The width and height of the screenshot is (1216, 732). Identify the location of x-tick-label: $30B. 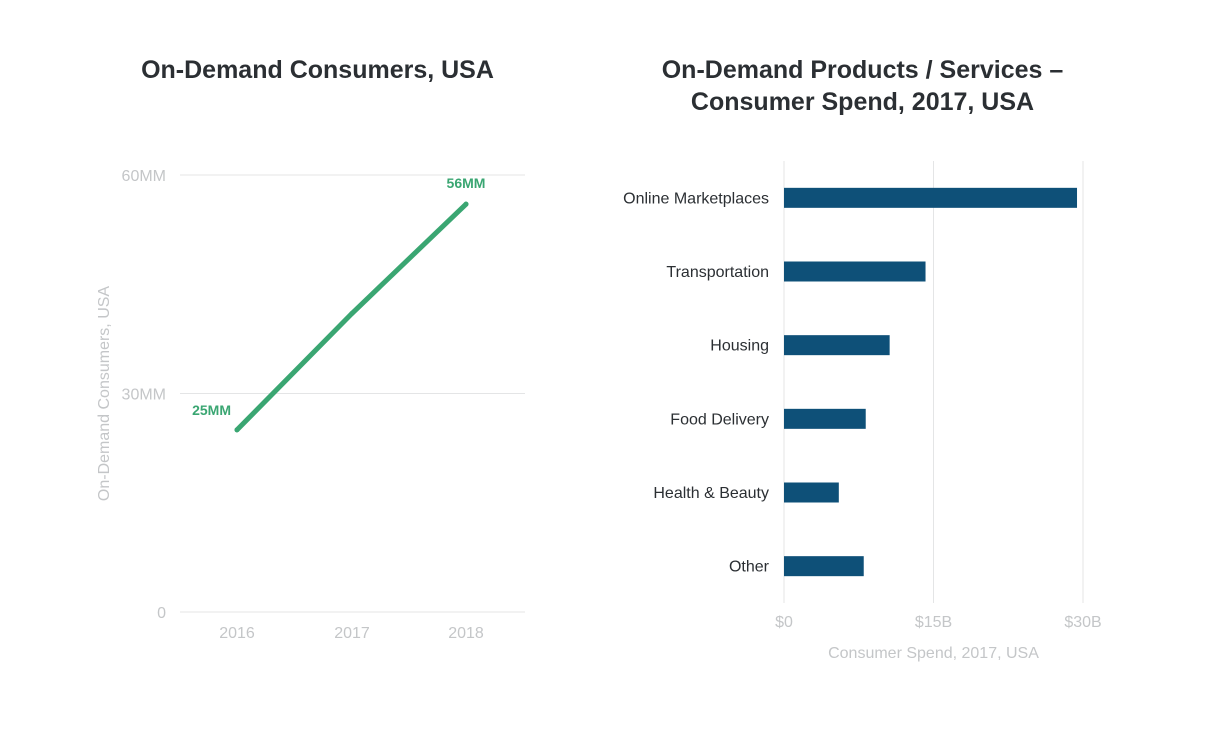
(1082, 622).